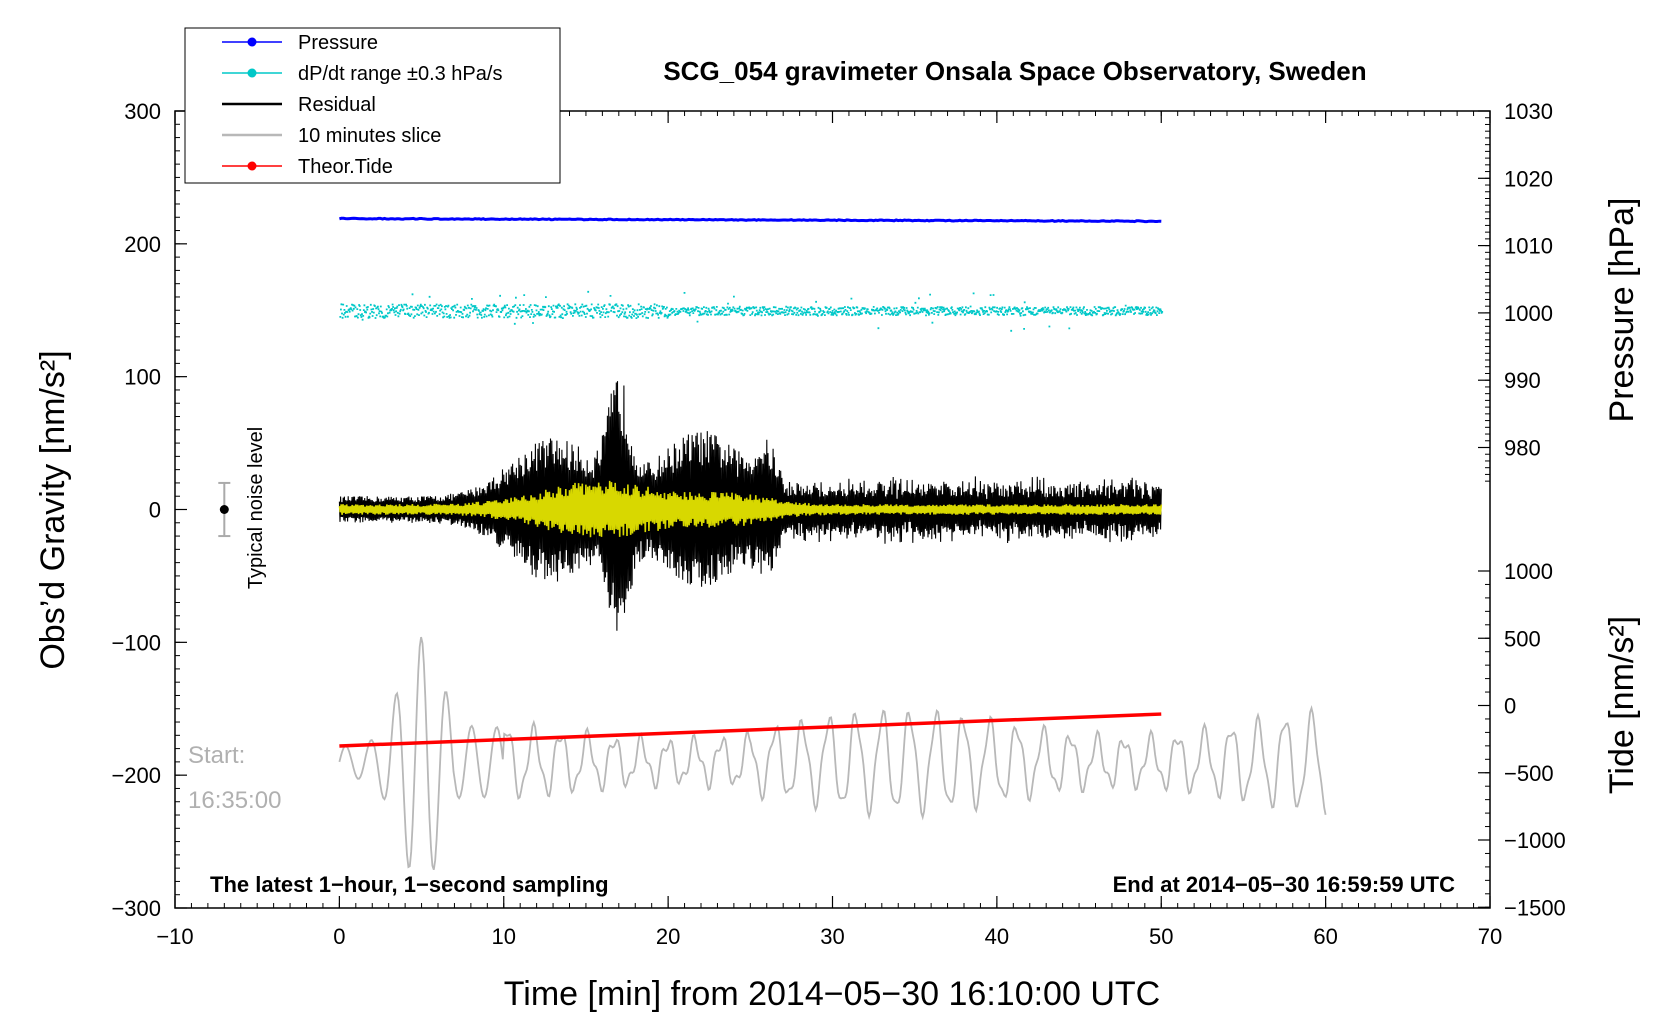 The width and height of the screenshot is (1676, 1020). What do you see at coordinates (1522, 380) in the screenshot?
I see `y-pressure-tick-label: 990` at bounding box center [1522, 380].